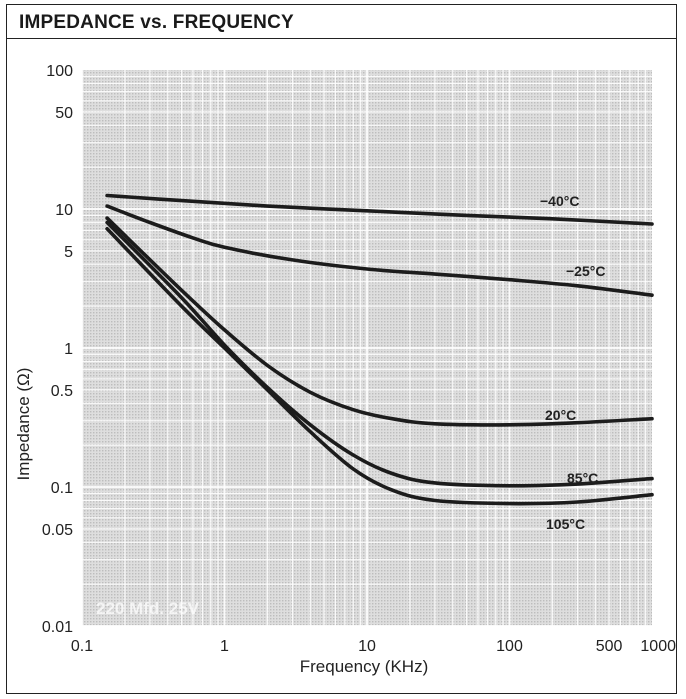 The image size is (686, 699). I want to click on x-tick-label: 500, so click(609, 646).